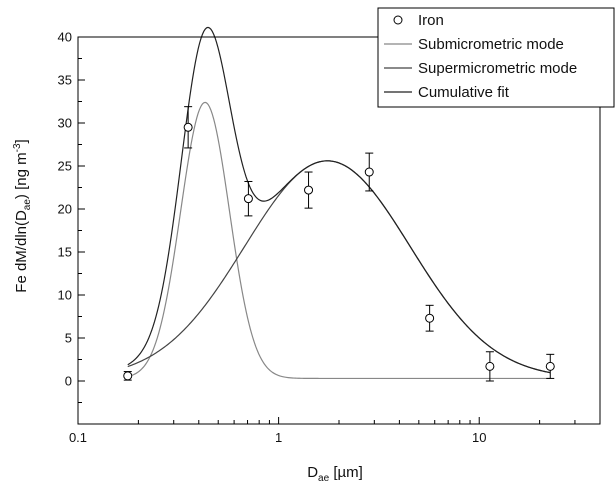  What do you see at coordinates (464, 92) in the screenshot?
I see `legend-label: Cumulative fit` at bounding box center [464, 92].